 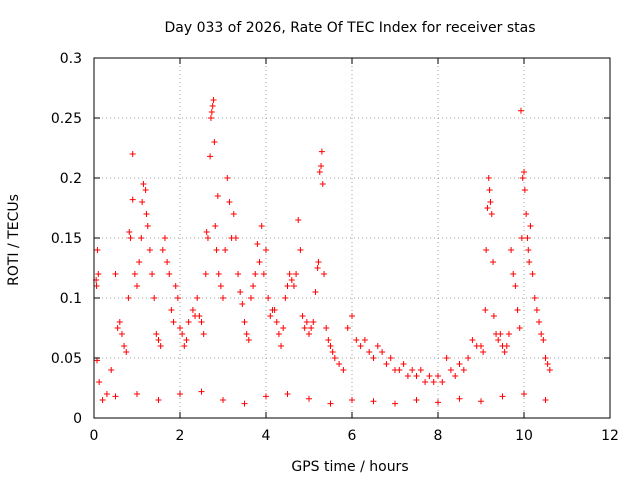 What do you see at coordinates (14, 240) in the screenshot?
I see `y-axis-label: ROTI / TECUs` at bounding box center [14, 240].